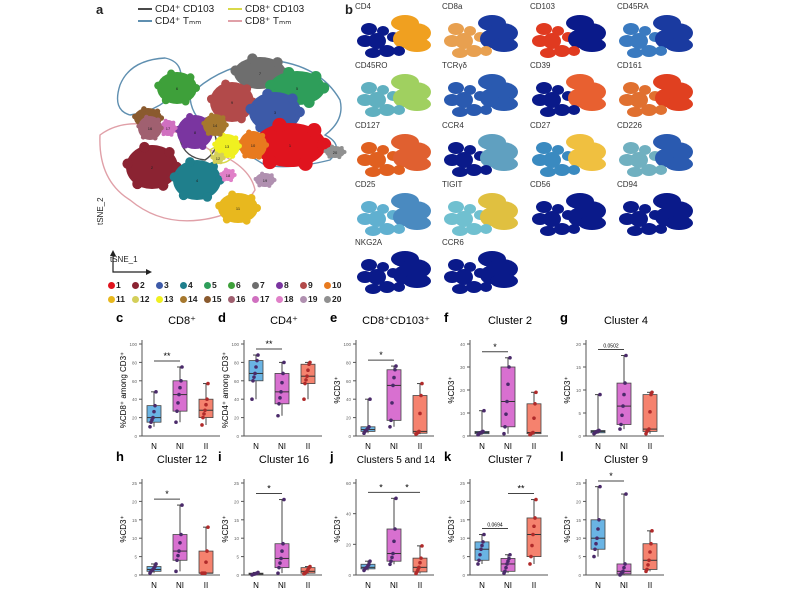 The image size is (800, 600). I want to click on y-tick-label: 20, so click(349, 418).